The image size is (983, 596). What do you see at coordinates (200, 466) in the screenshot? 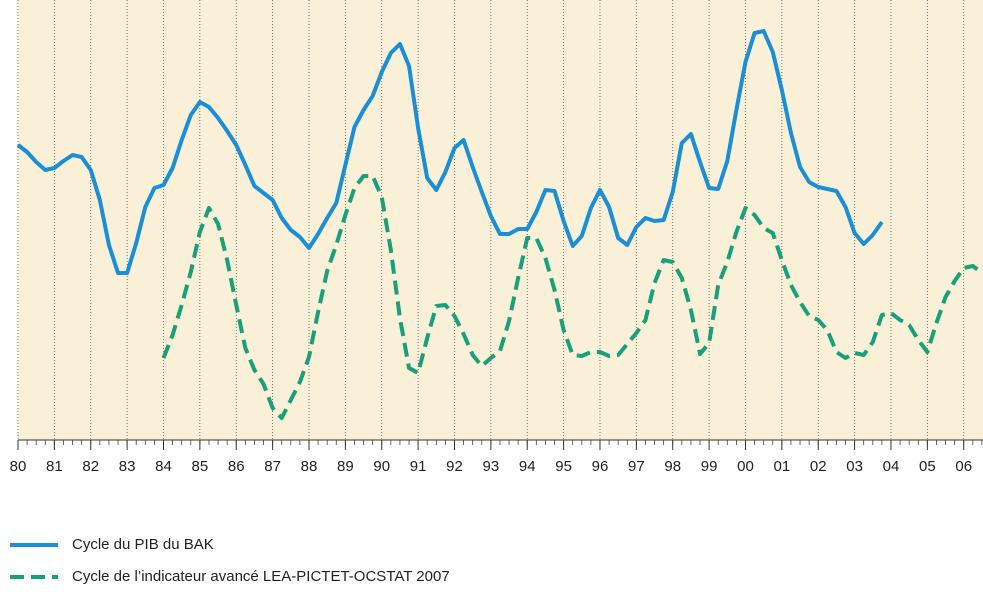
I see `x-tick-label: 85` at bounding box center [200, 466].